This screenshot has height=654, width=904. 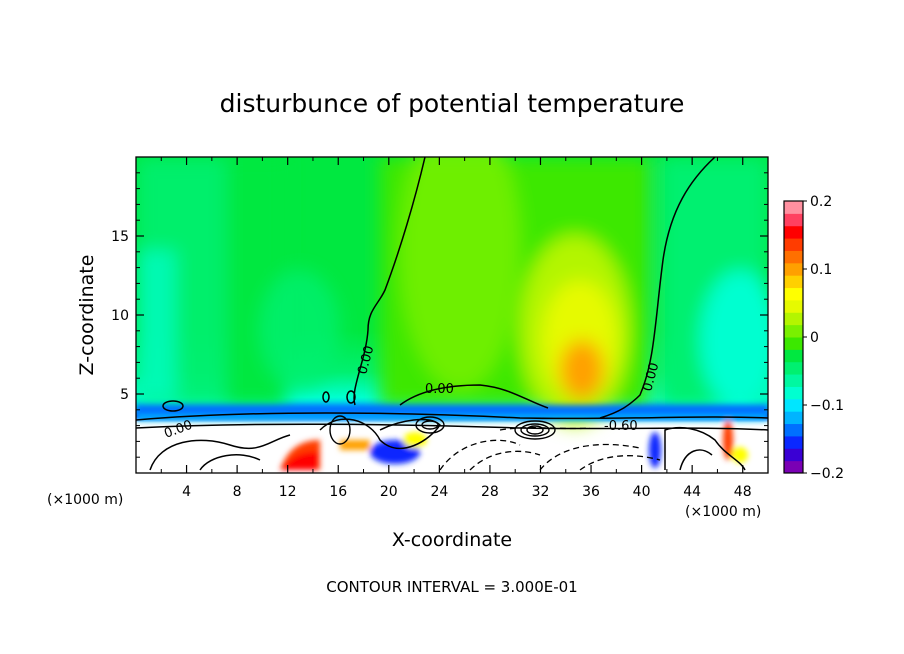 I want to click on contour-line-base, so click(x=452, y=416).